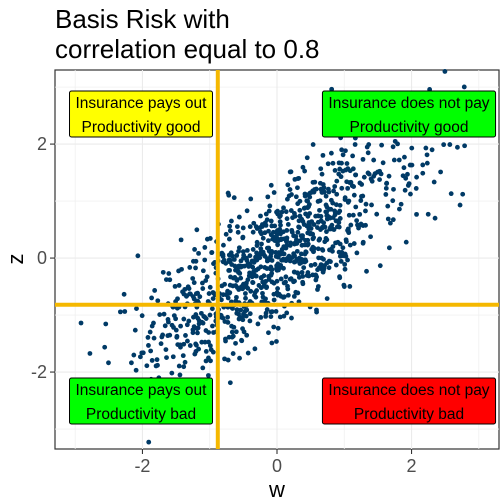  I want to click on chart-title-line-2: correlation equal to 0.8, so click(187, 49).